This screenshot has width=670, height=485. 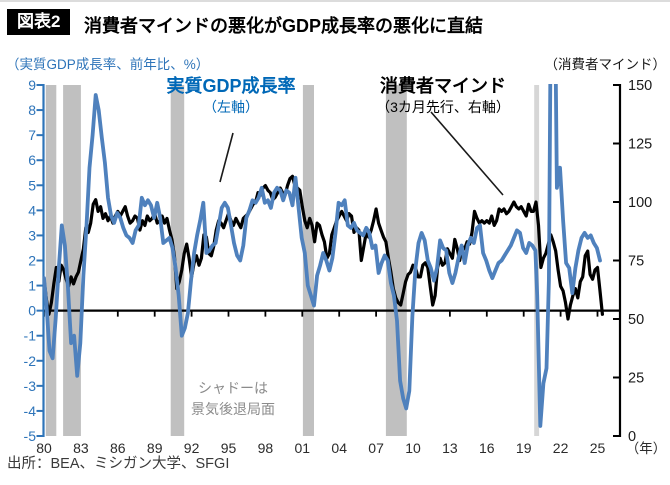 I want to click on left-axis-tick-label: 1, so click(x=32, y=286).